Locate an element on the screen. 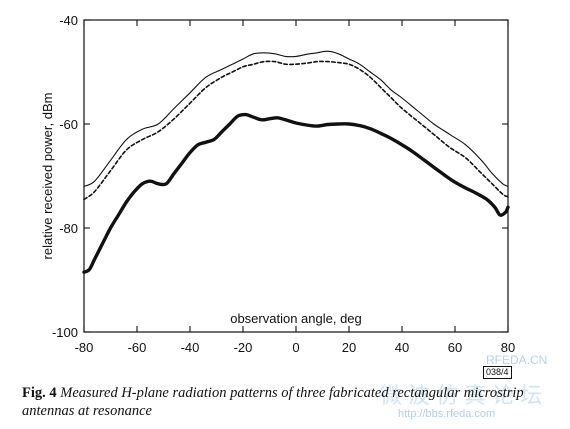 This screenshot has height=429, width=570. x-tick-label--60: -60 is located at coordinates (137, 347).